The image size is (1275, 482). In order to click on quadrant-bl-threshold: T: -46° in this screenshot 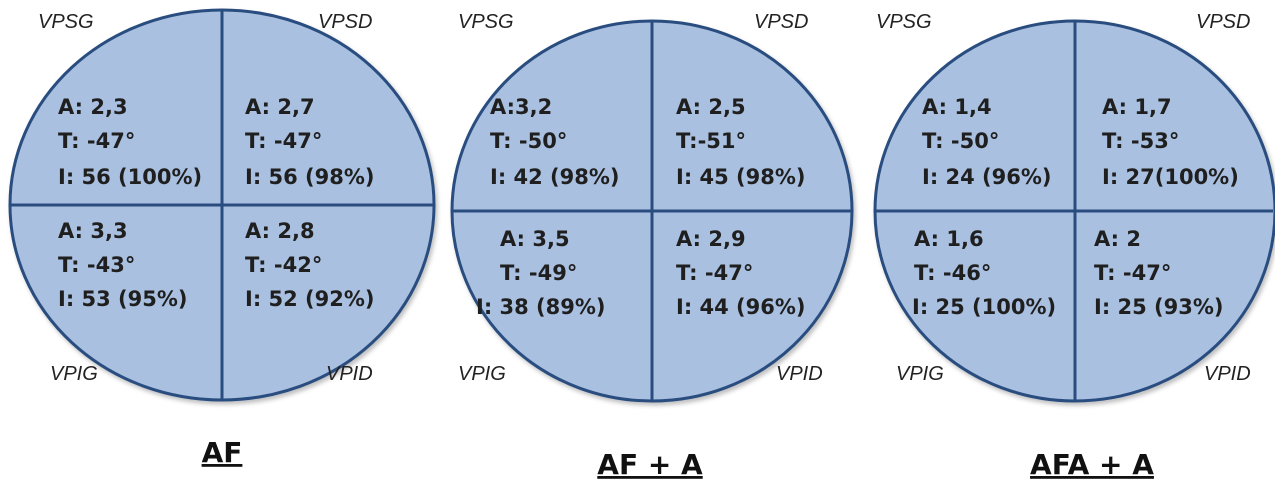, I will do `click(952, 273)`.